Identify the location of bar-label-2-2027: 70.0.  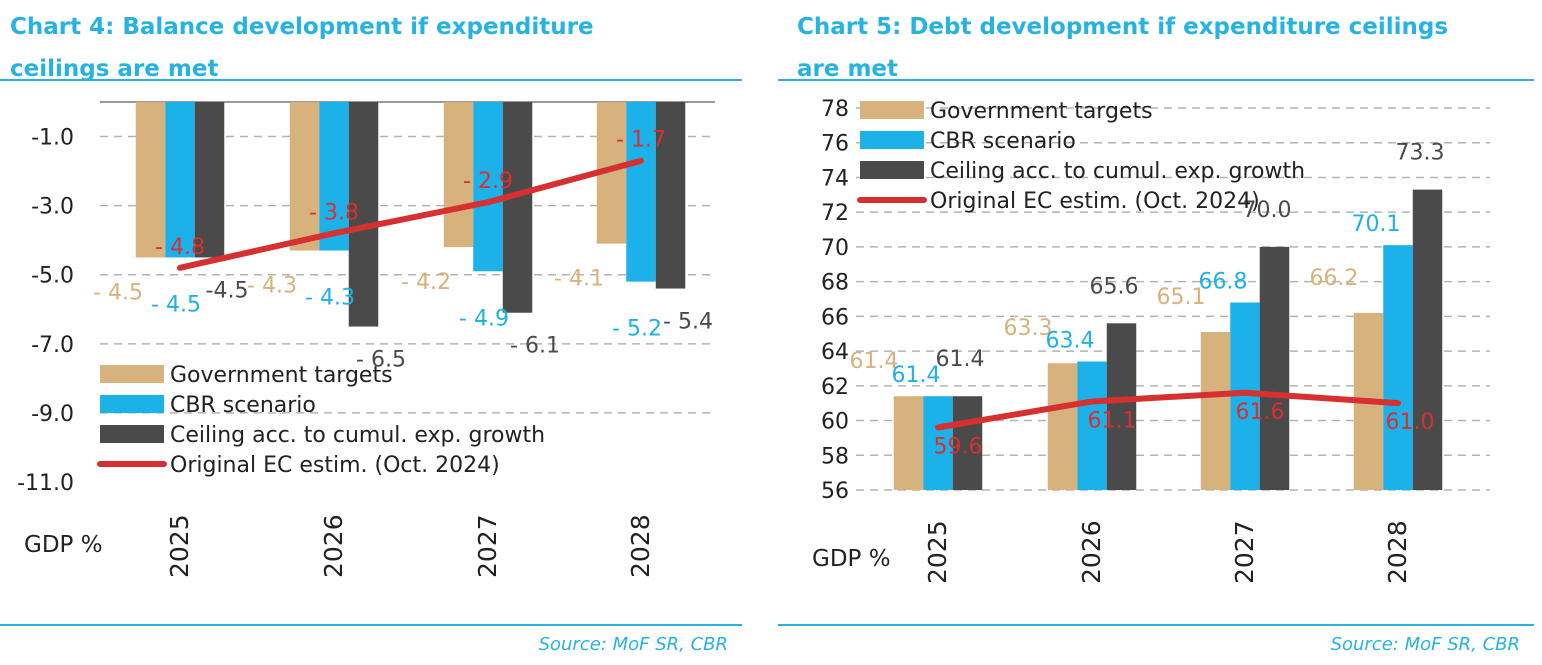
(1267, 210).